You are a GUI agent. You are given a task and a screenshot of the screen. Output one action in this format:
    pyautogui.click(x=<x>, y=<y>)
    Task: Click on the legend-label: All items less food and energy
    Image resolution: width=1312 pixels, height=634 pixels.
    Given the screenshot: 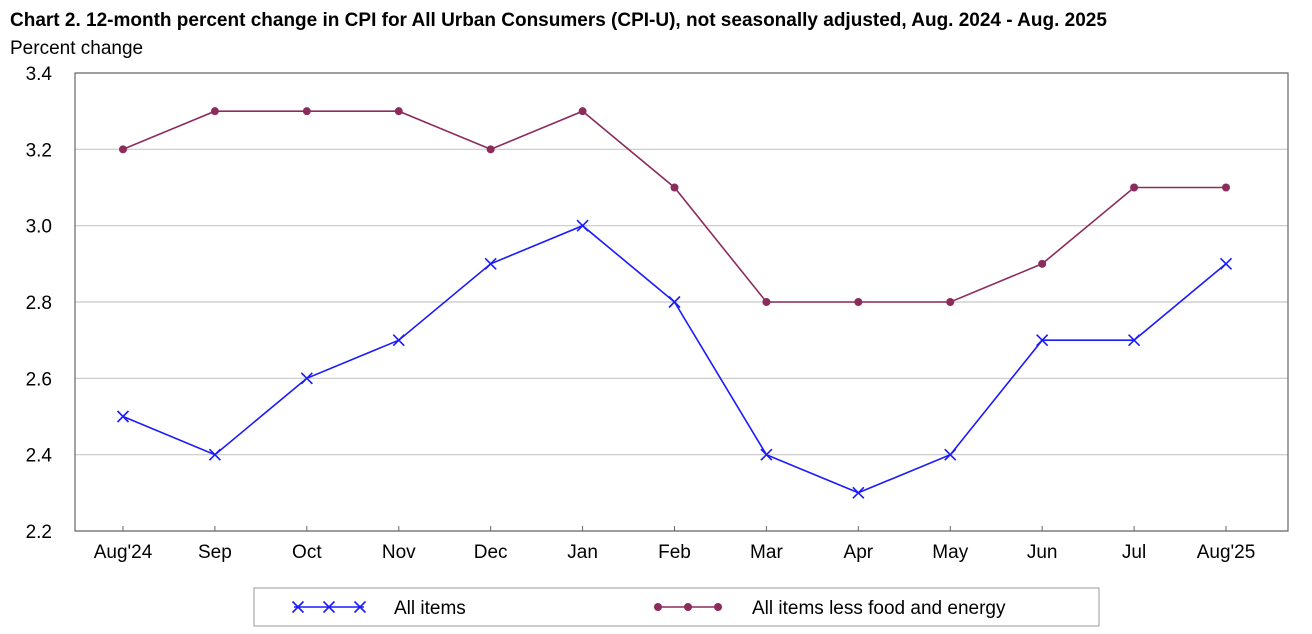 What is the action you would take?
    pyautogui.click(x=879, y=608)
    